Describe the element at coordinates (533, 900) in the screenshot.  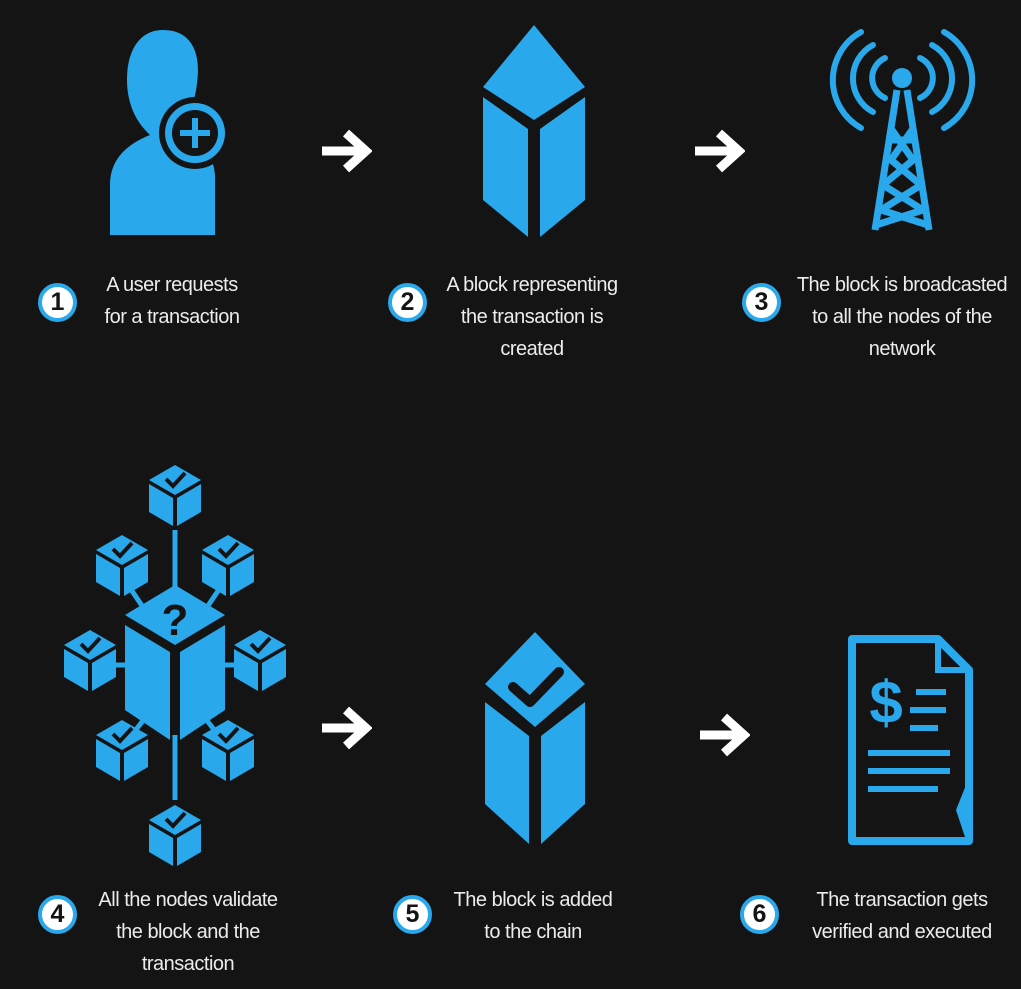
I see `caption-line: The block is added` at that location.